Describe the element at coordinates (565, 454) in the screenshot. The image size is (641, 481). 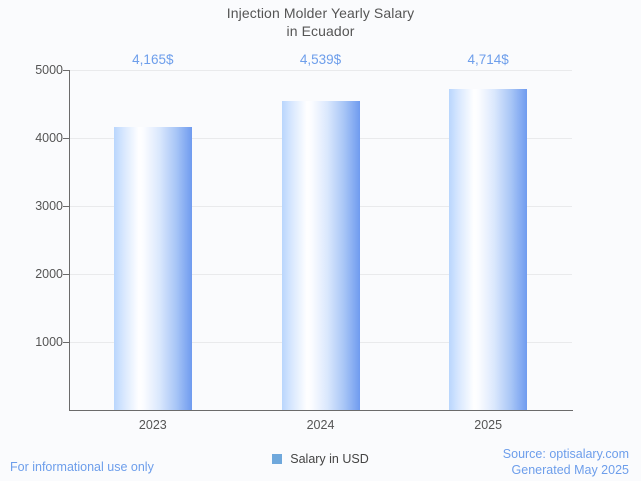
I see `source-text: Source: optisalary.com` at that location.